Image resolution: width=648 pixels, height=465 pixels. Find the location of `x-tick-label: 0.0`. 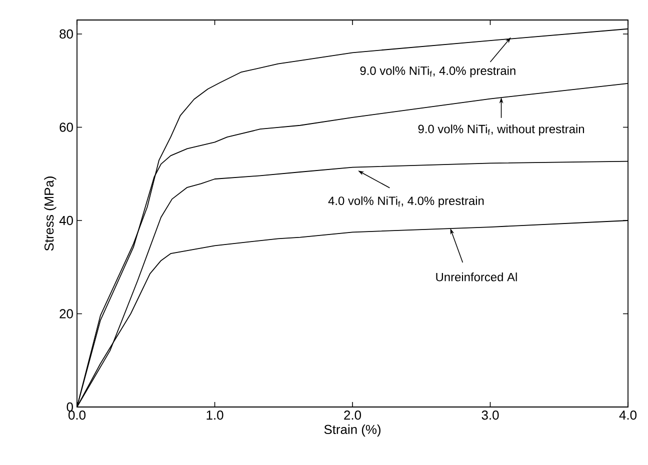

x-tick-label: 0.0 is located at coordinates (77, 415).